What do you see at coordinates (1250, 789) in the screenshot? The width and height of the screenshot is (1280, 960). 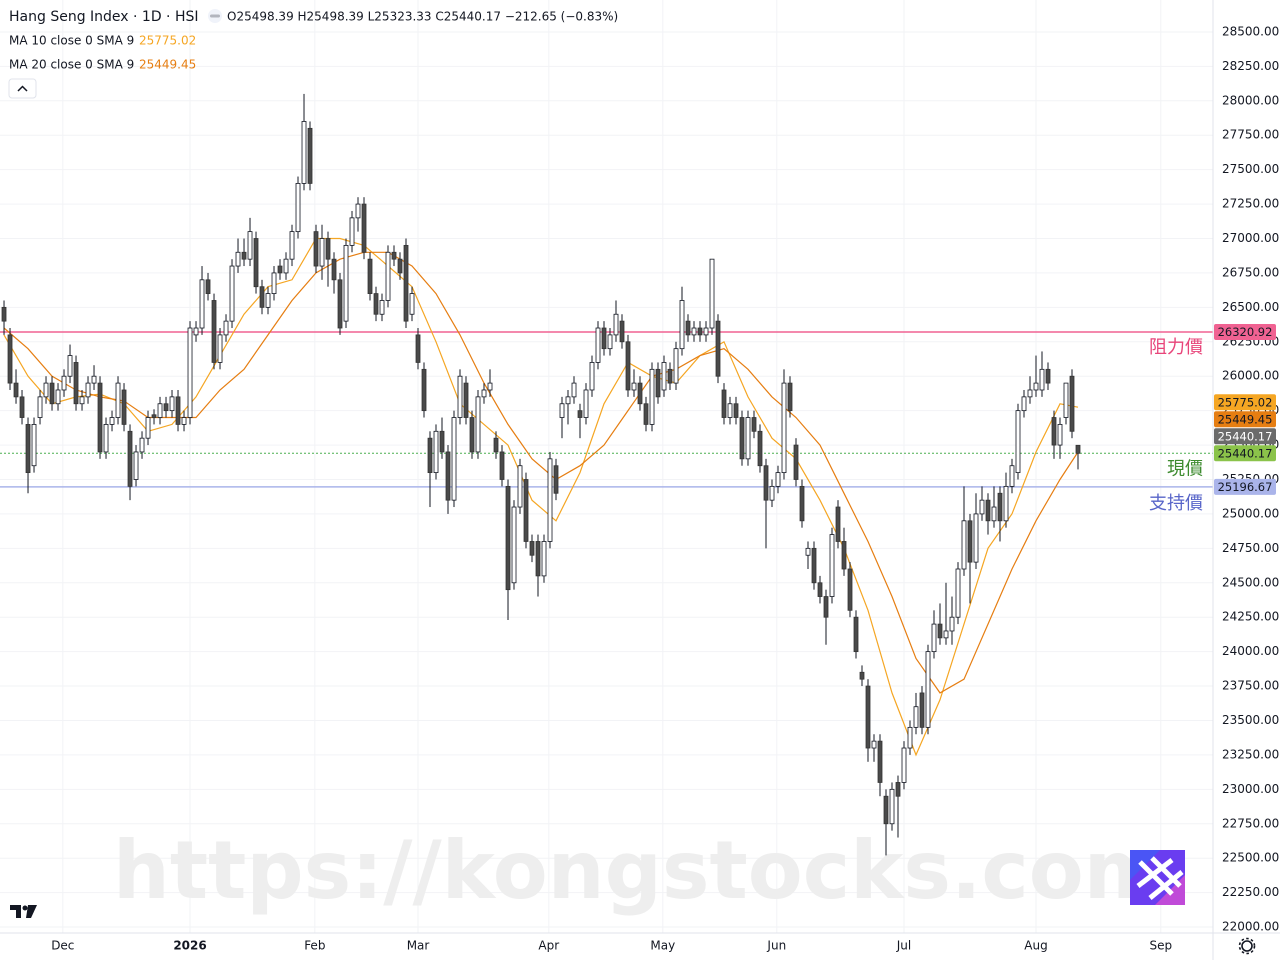 I see `y-tick-label: 23000.00` at bounding box center [1250, 789].